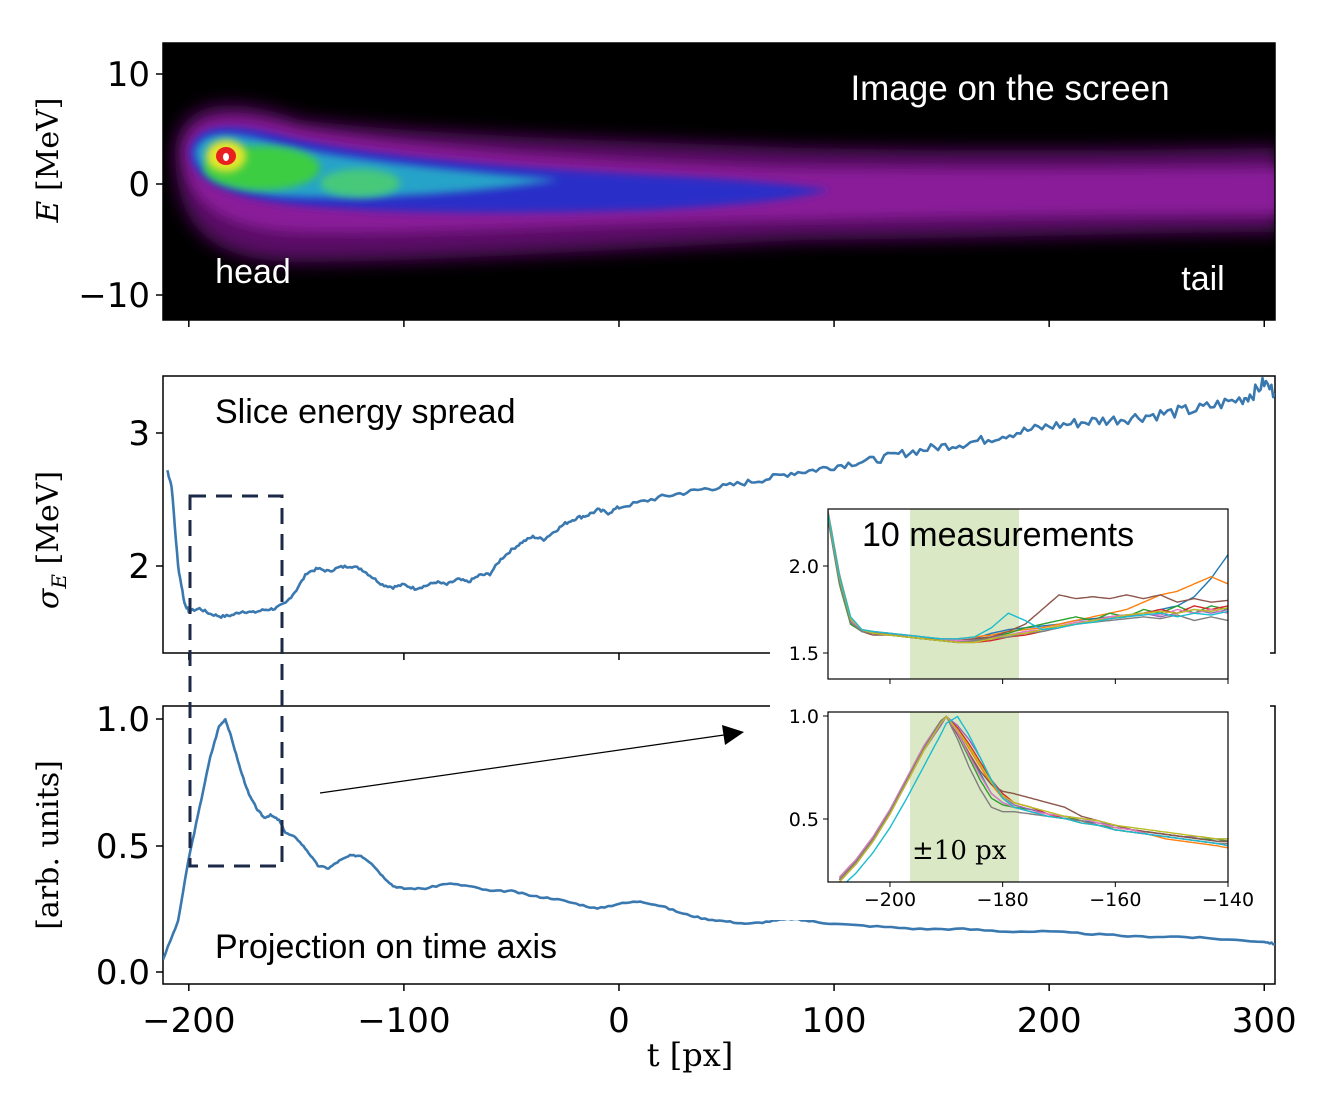 This screenshot has width=1340, height=1096. Describe the element at coordinates (226, 157) in the screenshot. I see `beam-core-white` at that location.